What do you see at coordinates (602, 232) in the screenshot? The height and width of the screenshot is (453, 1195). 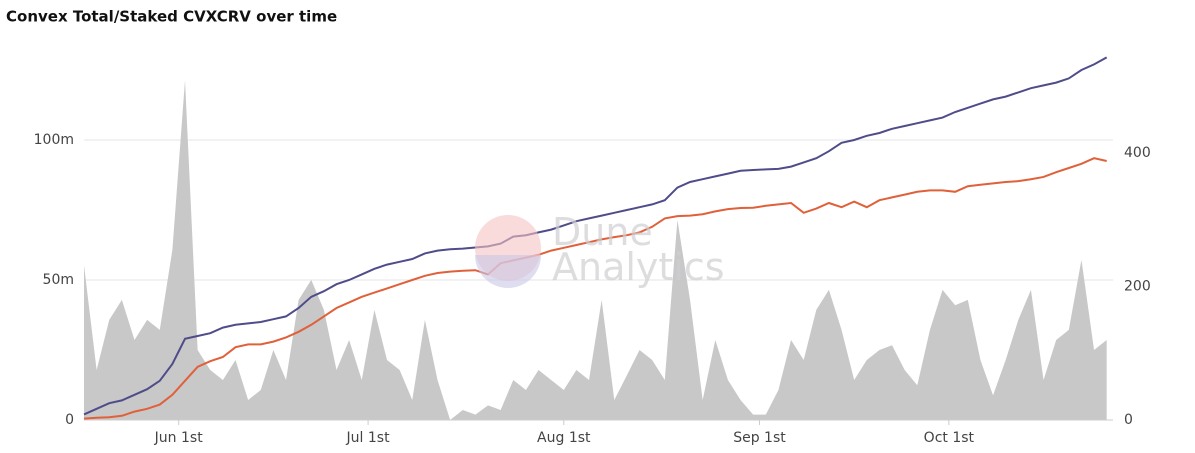 I see `watermark-text: Dune` at bounding box center [602, 232].